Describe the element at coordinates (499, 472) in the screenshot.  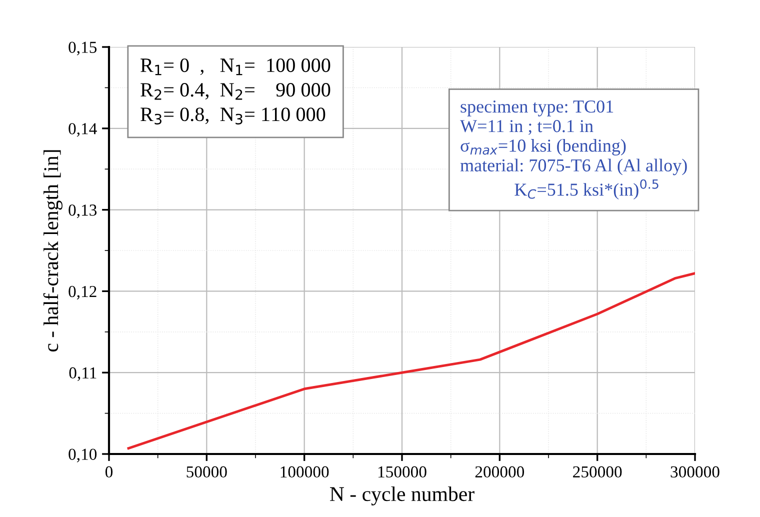
I see `x-tick-label: 200000` at that location.